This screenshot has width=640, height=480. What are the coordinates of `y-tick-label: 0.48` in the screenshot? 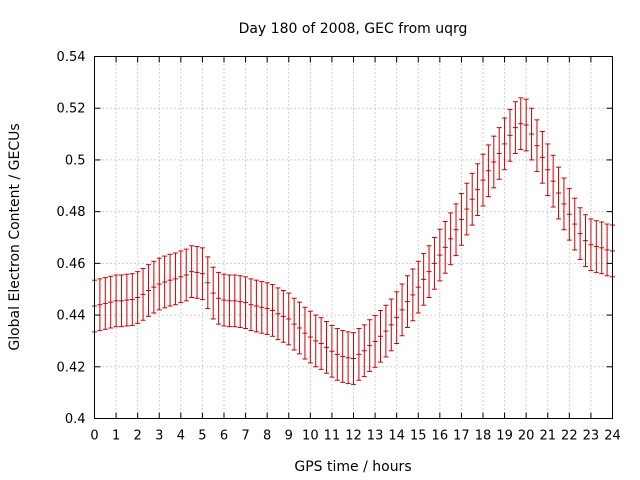 It's located at (71, 212).